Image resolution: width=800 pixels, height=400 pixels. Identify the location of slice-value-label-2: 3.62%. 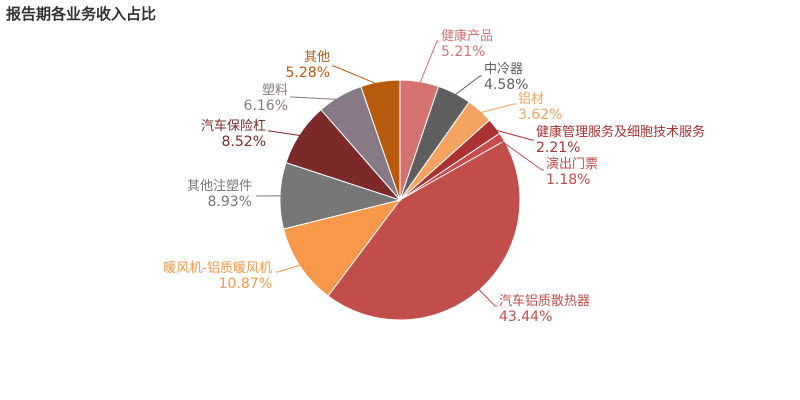
(540, 115).